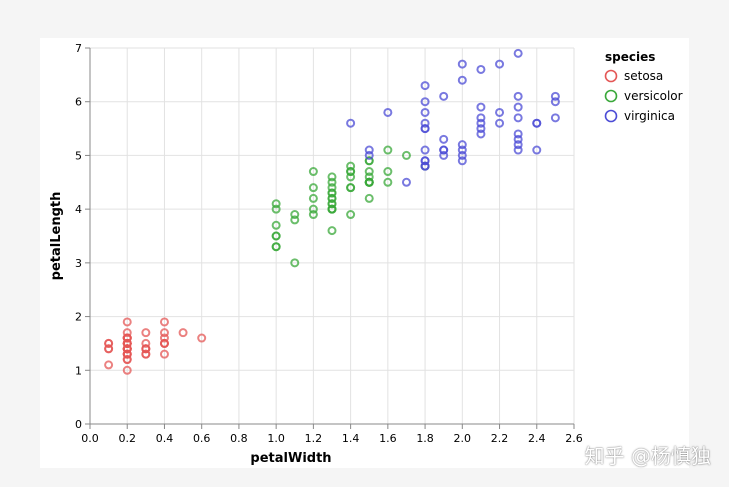 This screenshot has height=487, width=729. What do you see at coordinates (78, 317) in the screenshot?
I see `y-tick-label: 2` at bounding box center [78, 317].